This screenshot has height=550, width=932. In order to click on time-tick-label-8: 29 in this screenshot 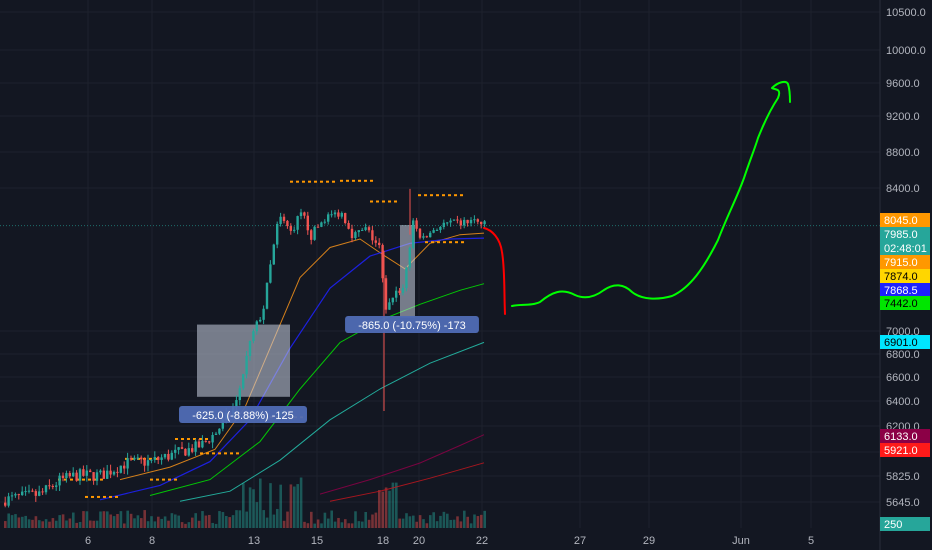, I will do `click(649, 541)`.